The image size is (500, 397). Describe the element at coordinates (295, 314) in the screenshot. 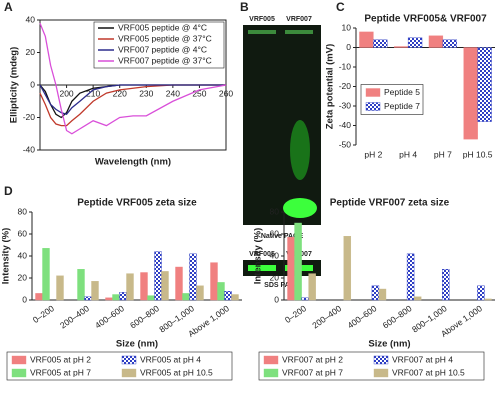

I see `x-tick-label: 0–200` at that location.